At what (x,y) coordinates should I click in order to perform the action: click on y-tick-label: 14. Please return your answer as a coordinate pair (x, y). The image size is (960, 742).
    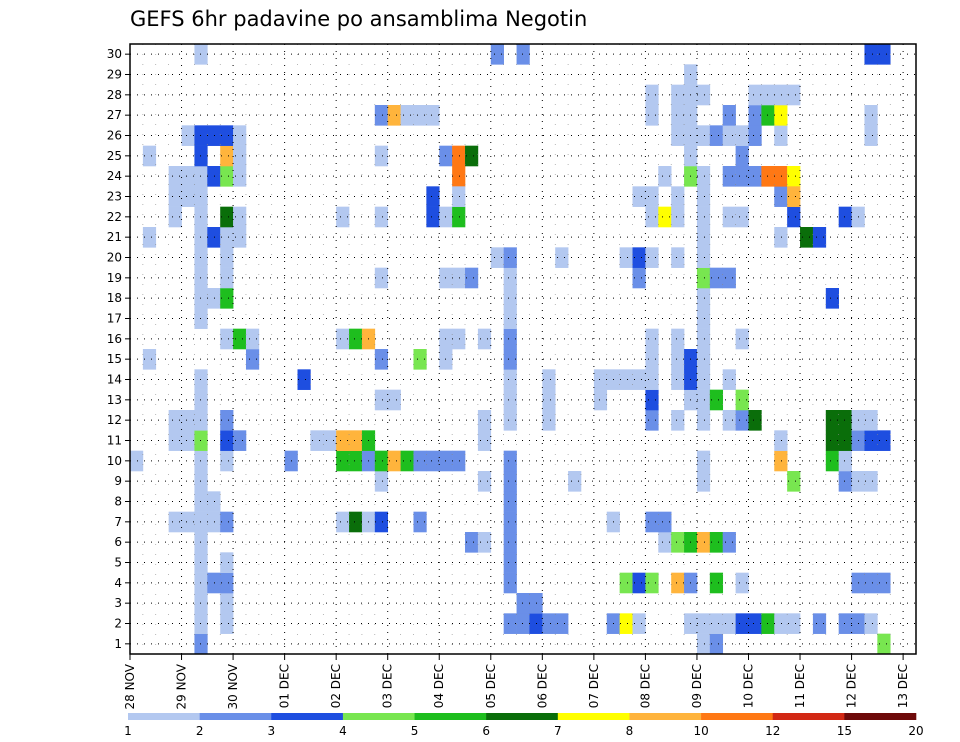
    Looking at the image, I should click on (114, 380).